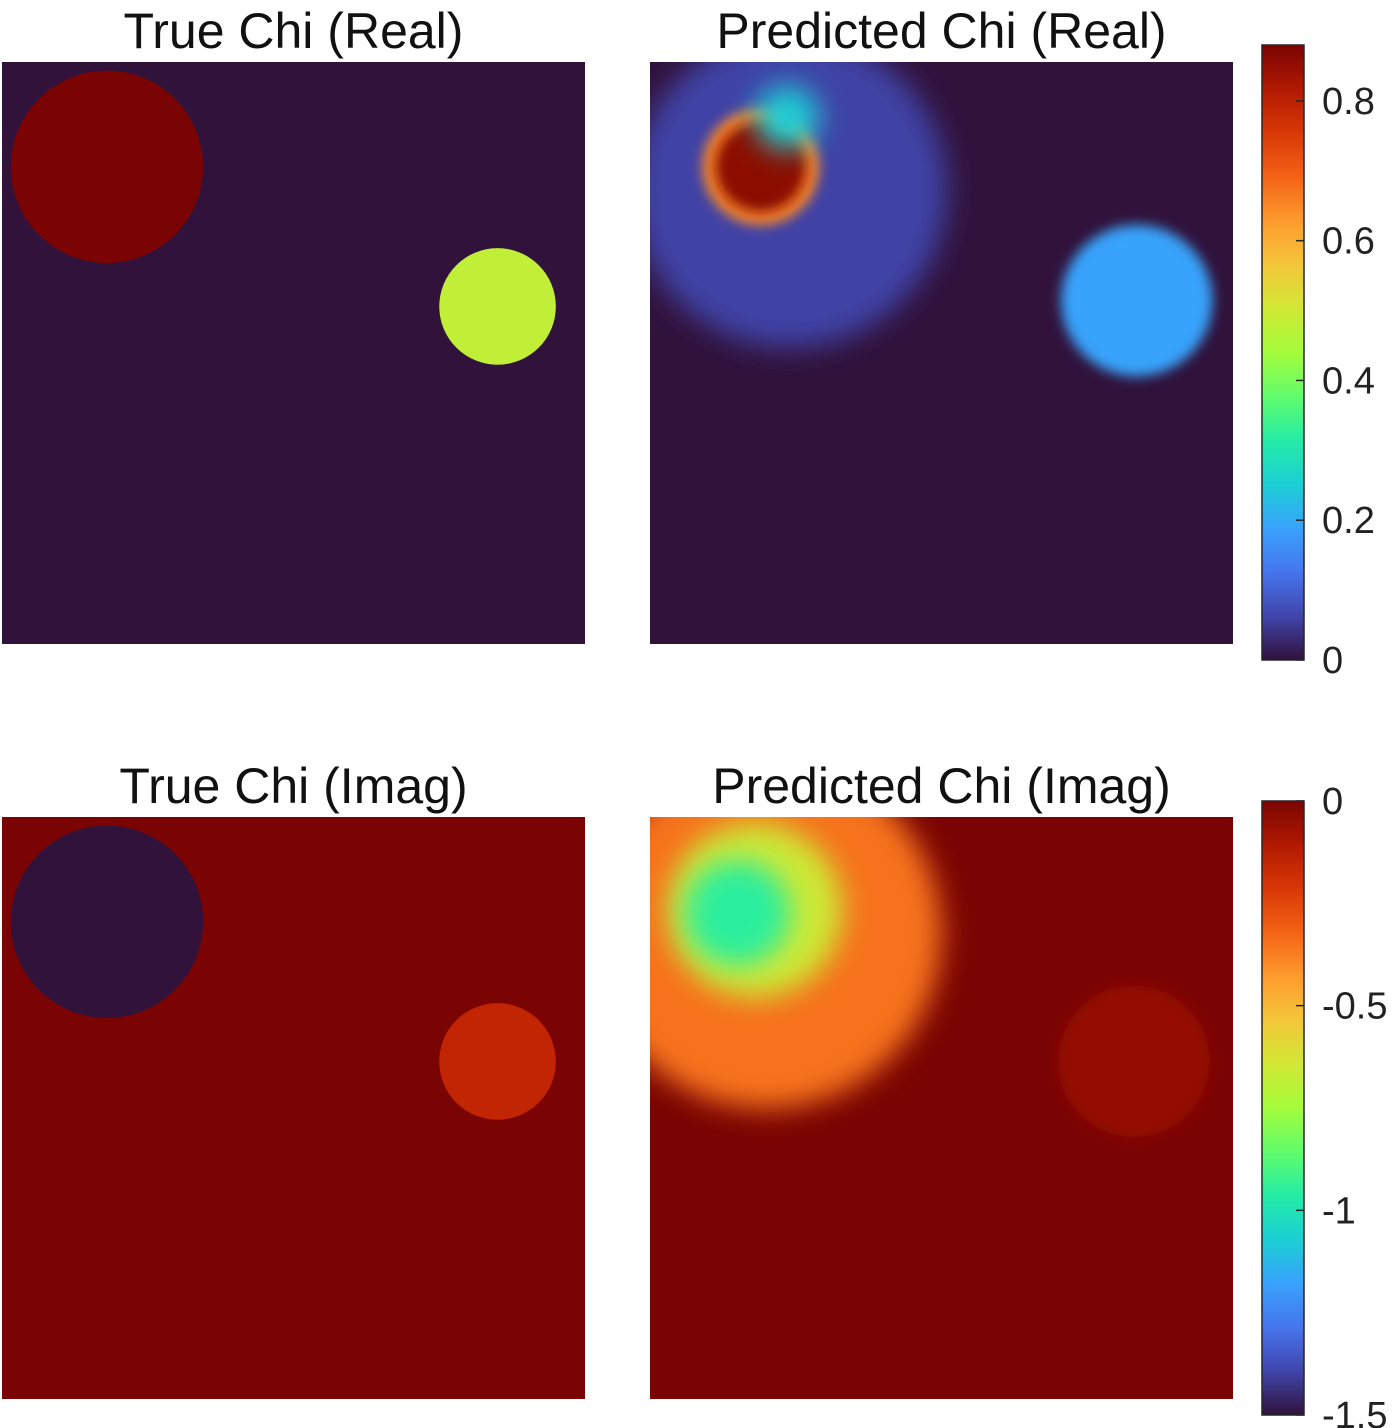  Describe the element at coordinates (1348, 102) in the screenshot. I see `colorbar-tick-label: 0.8` at that location.